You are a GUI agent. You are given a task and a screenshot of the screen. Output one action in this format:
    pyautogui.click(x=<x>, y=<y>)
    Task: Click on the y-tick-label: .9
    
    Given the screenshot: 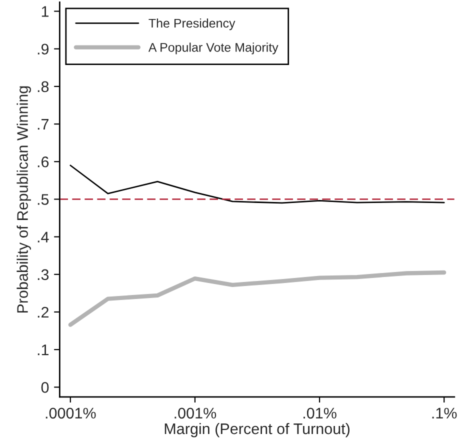 What is the action you would take?
    pyautogui.click(x=43, y=49)
    